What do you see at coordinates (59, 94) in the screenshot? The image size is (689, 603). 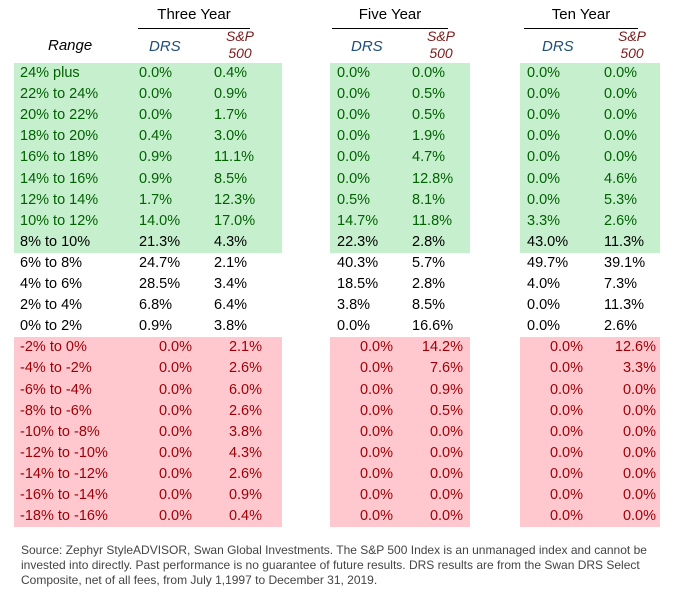 I see `row-range-label: 22% to 24%` at bounding box center [59, 94].